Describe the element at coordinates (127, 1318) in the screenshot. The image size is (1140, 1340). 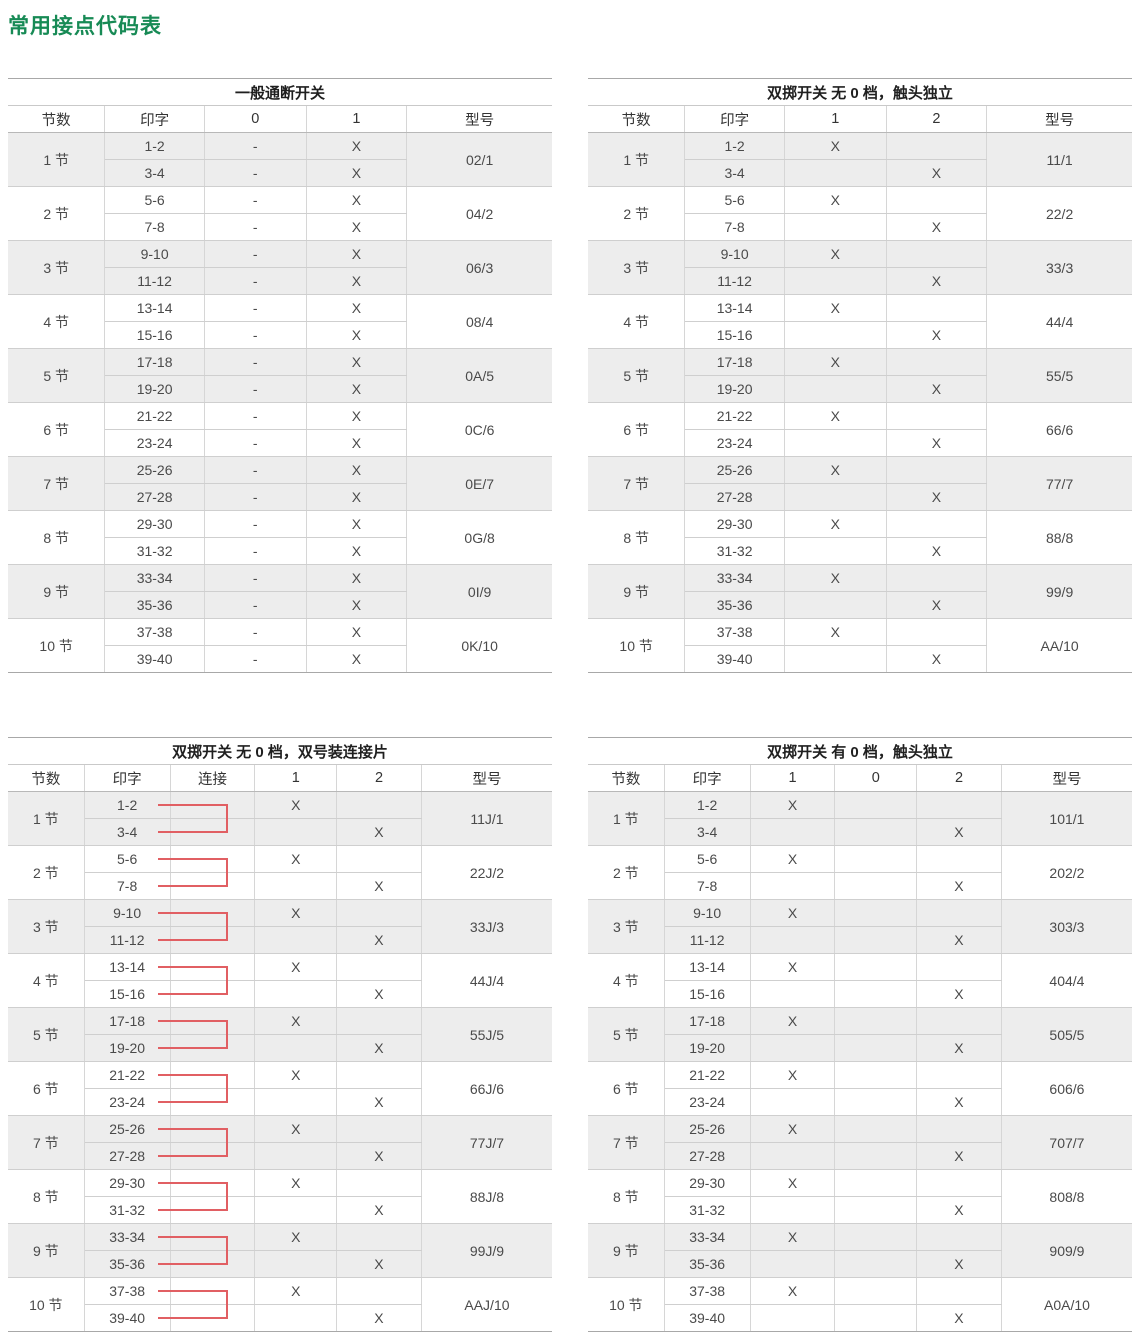
I see `print-label-cell: 39-40` at that location.